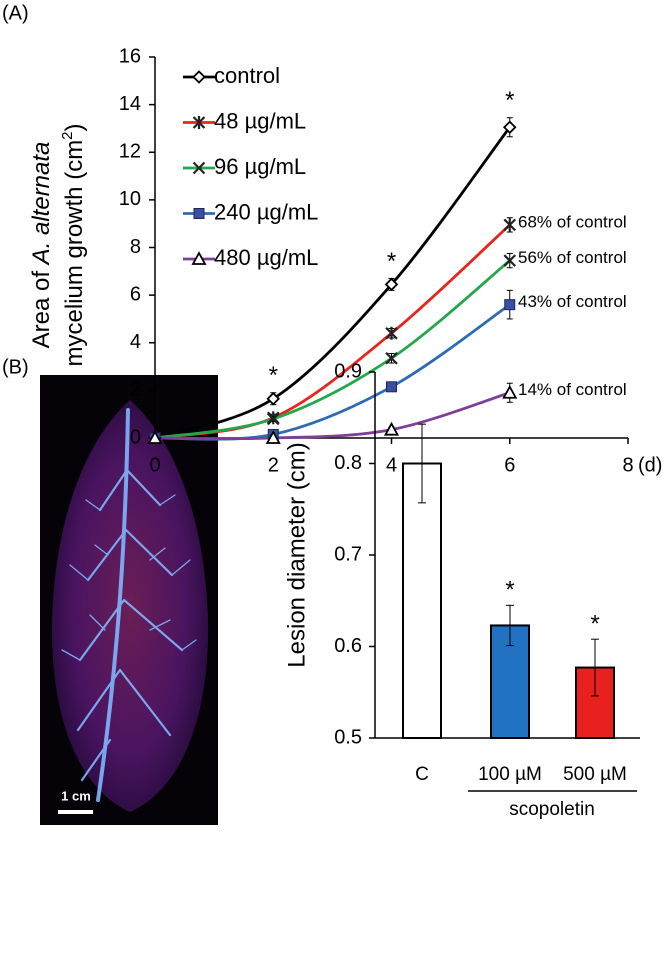 This screenshot has width=668, height=958. Describe the element at coordinates (348, 646) in the screenshot. I see `y-tick-label: 0.6` at that location.